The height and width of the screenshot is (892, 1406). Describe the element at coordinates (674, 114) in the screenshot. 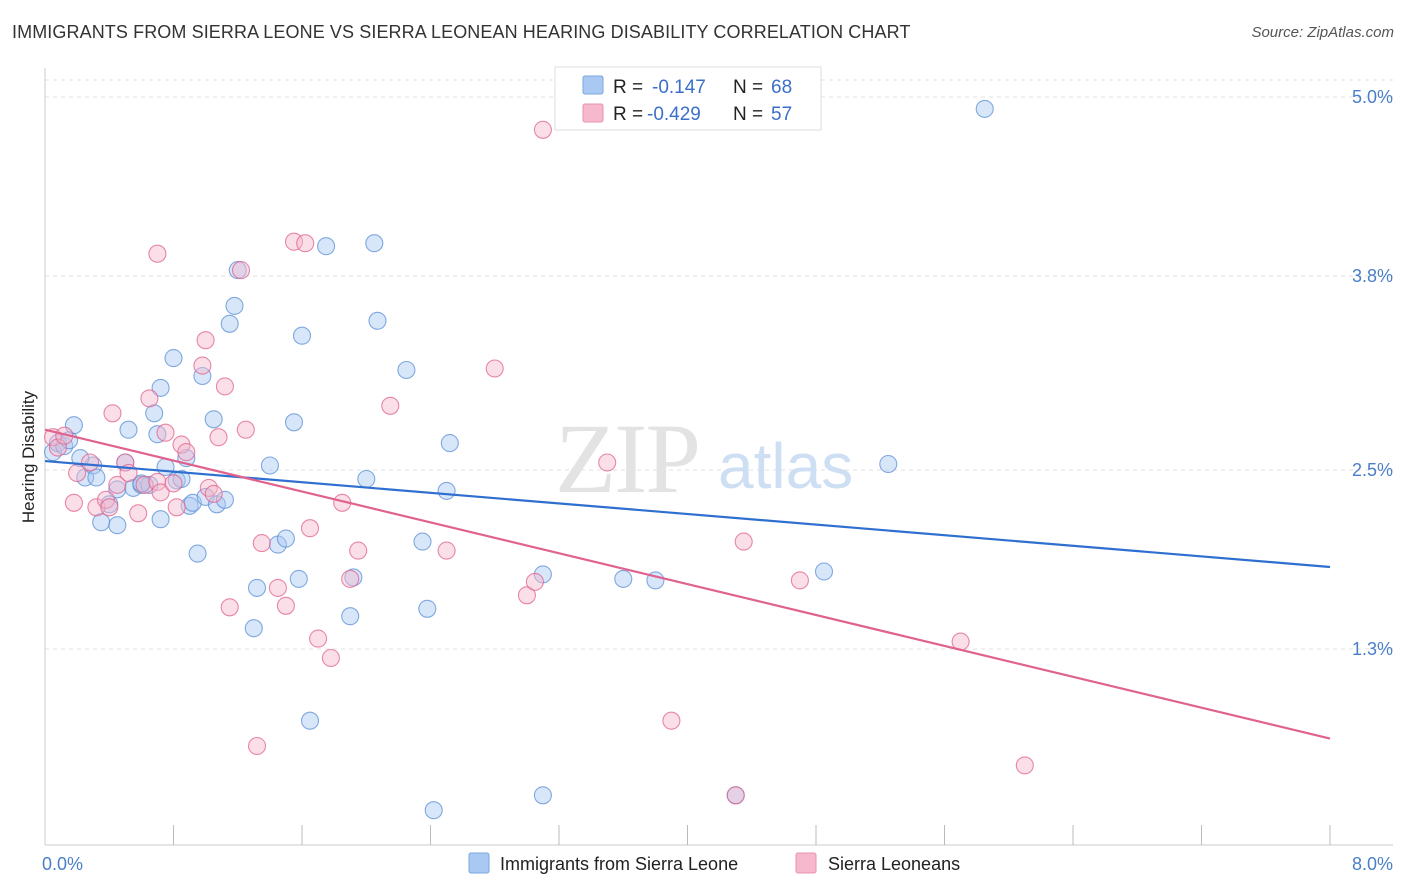

I see `legend-r-value-2: -0.429` at that location.